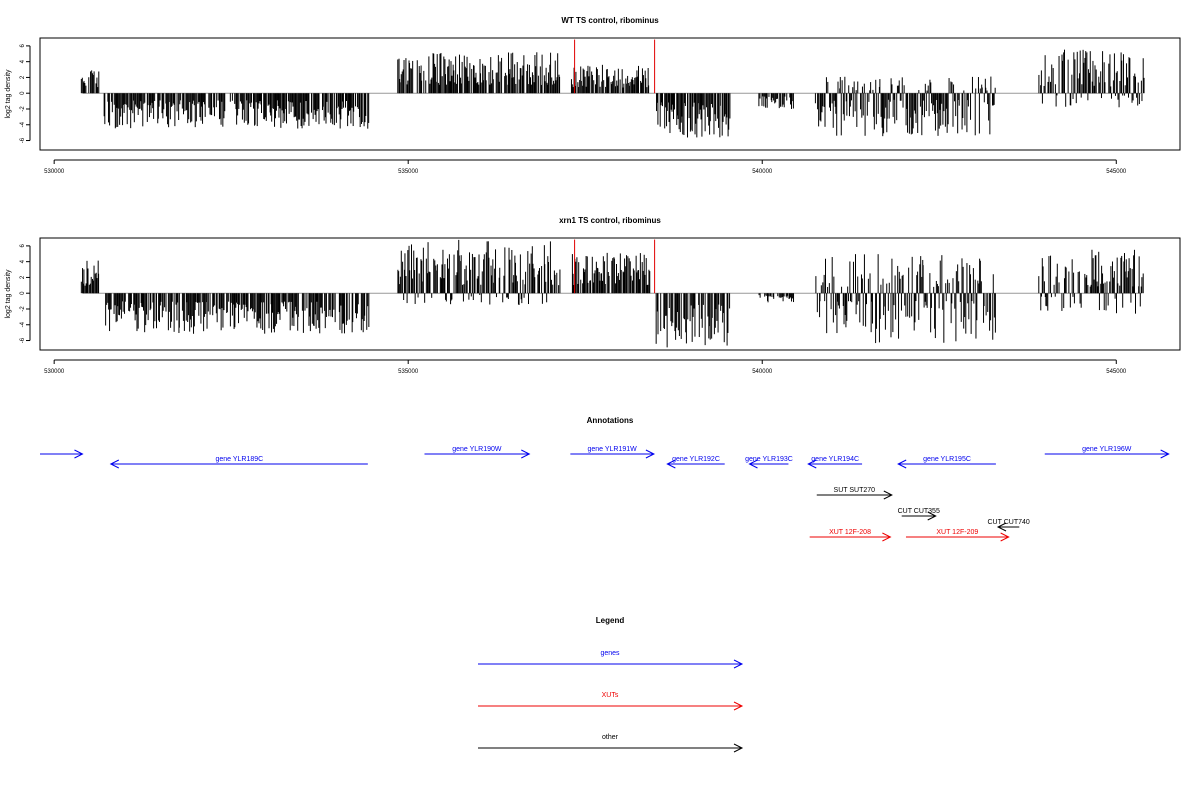 This screenshot has width=1200, height=800. Describe the element at coordinates (1009, 522) in the screenshot. I see `annotation-label: CUT CUT740` at that location.